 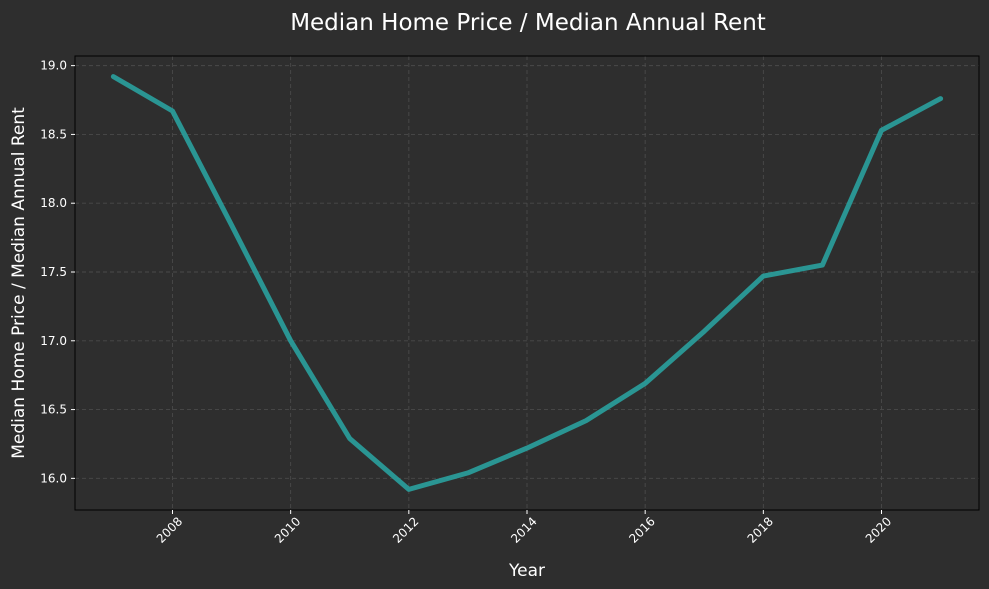 What do you see at coordinates (169, 529) in the screenshot?
I see `x-tick-label: 2008` at bounding box center [169, 529].